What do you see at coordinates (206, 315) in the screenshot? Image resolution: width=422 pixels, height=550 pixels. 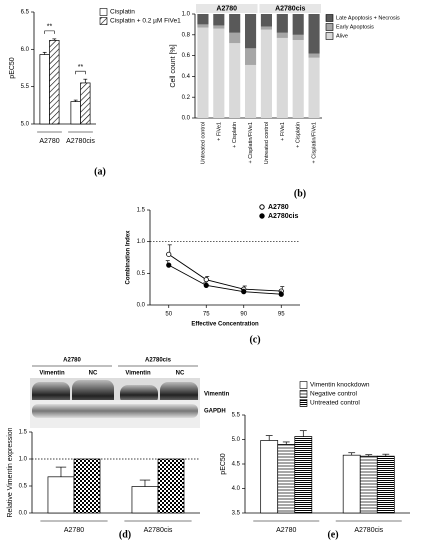 I see `x-tick-label: 75` at bounding box center [206, 315].